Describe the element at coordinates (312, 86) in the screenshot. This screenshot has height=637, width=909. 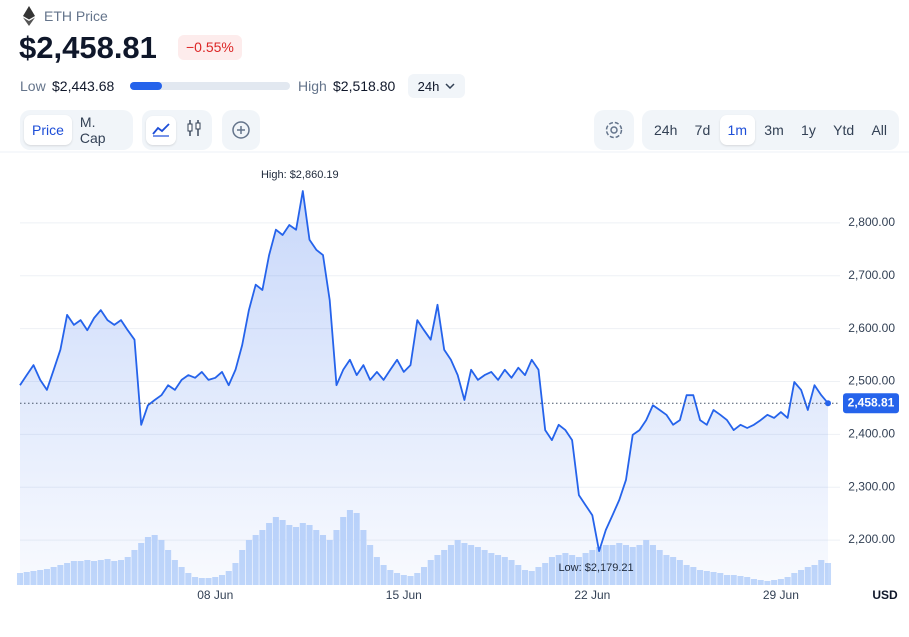
I see `high-label: High` at that location.